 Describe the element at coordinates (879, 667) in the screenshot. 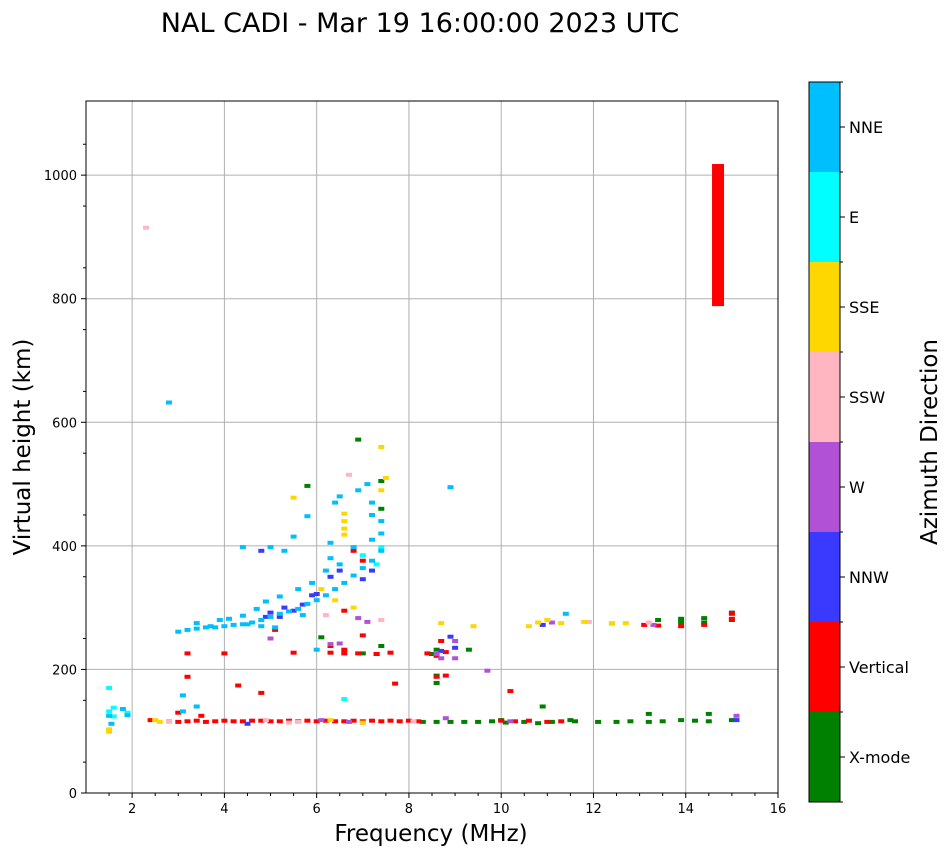

I see `colorbar-tick-label: Vertical` at that location.